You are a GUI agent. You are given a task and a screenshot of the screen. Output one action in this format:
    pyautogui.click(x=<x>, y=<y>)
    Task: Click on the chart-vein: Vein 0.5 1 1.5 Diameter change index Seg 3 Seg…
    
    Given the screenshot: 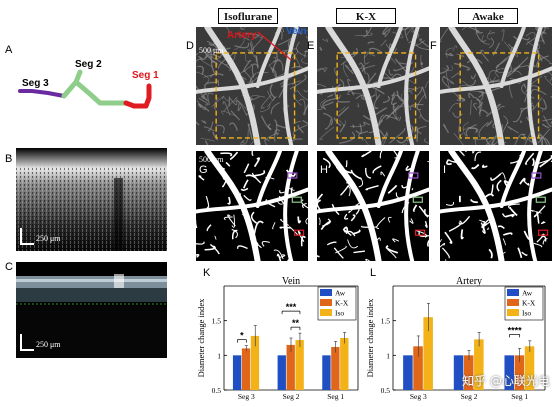 What is the action you would take?
    pyautogui.click(x=280, y=336)
    